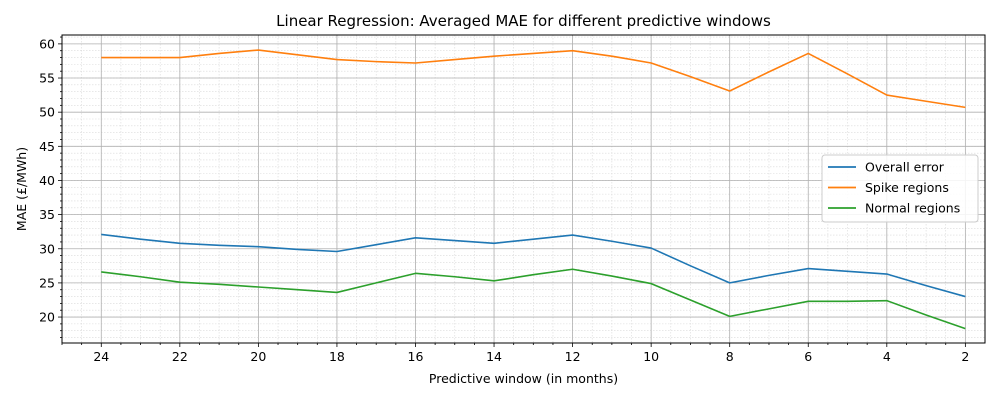  I want to click on x-tick-label: 12, so click(573, 356).